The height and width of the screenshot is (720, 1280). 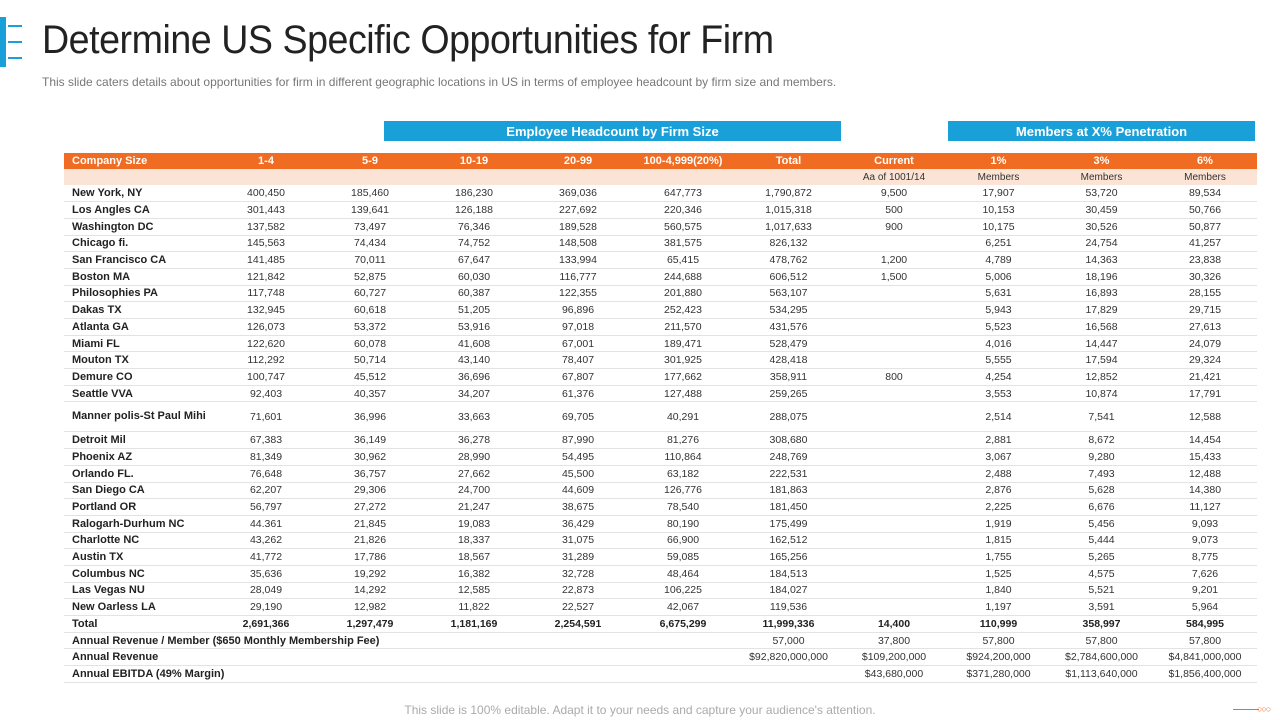 What do you see at coordinates (266, 161) in the screenshot?
I see `column-header: 1-4` at bounding box center [266, 161].